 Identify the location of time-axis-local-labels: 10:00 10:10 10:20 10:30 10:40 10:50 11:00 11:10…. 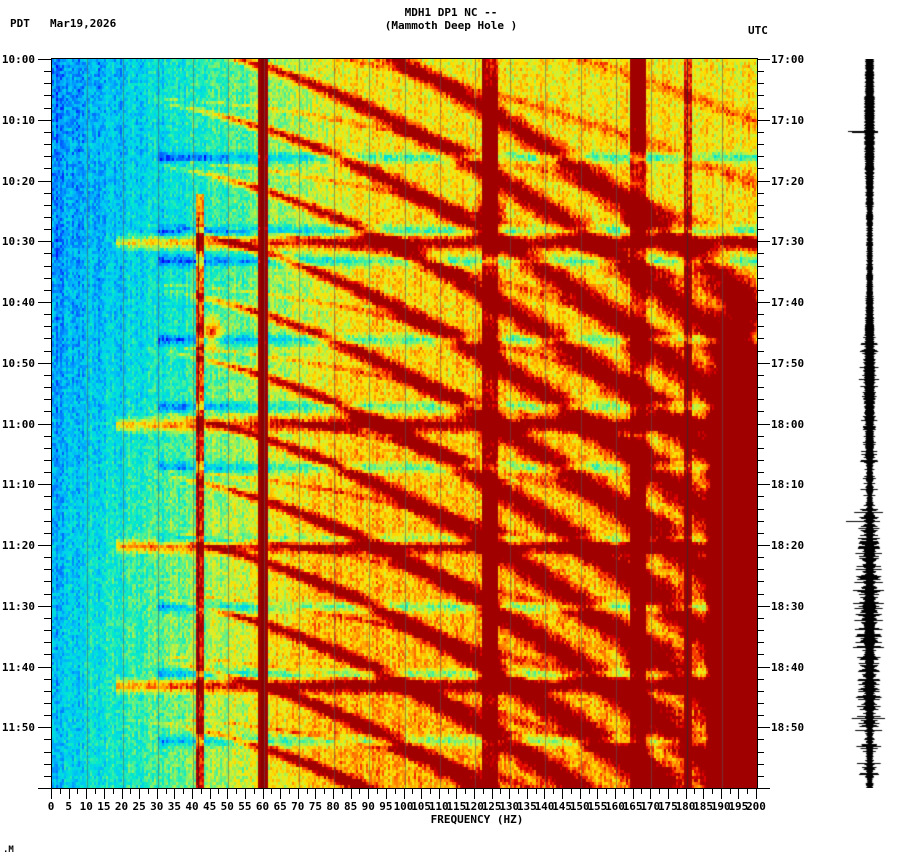
(17, 420).